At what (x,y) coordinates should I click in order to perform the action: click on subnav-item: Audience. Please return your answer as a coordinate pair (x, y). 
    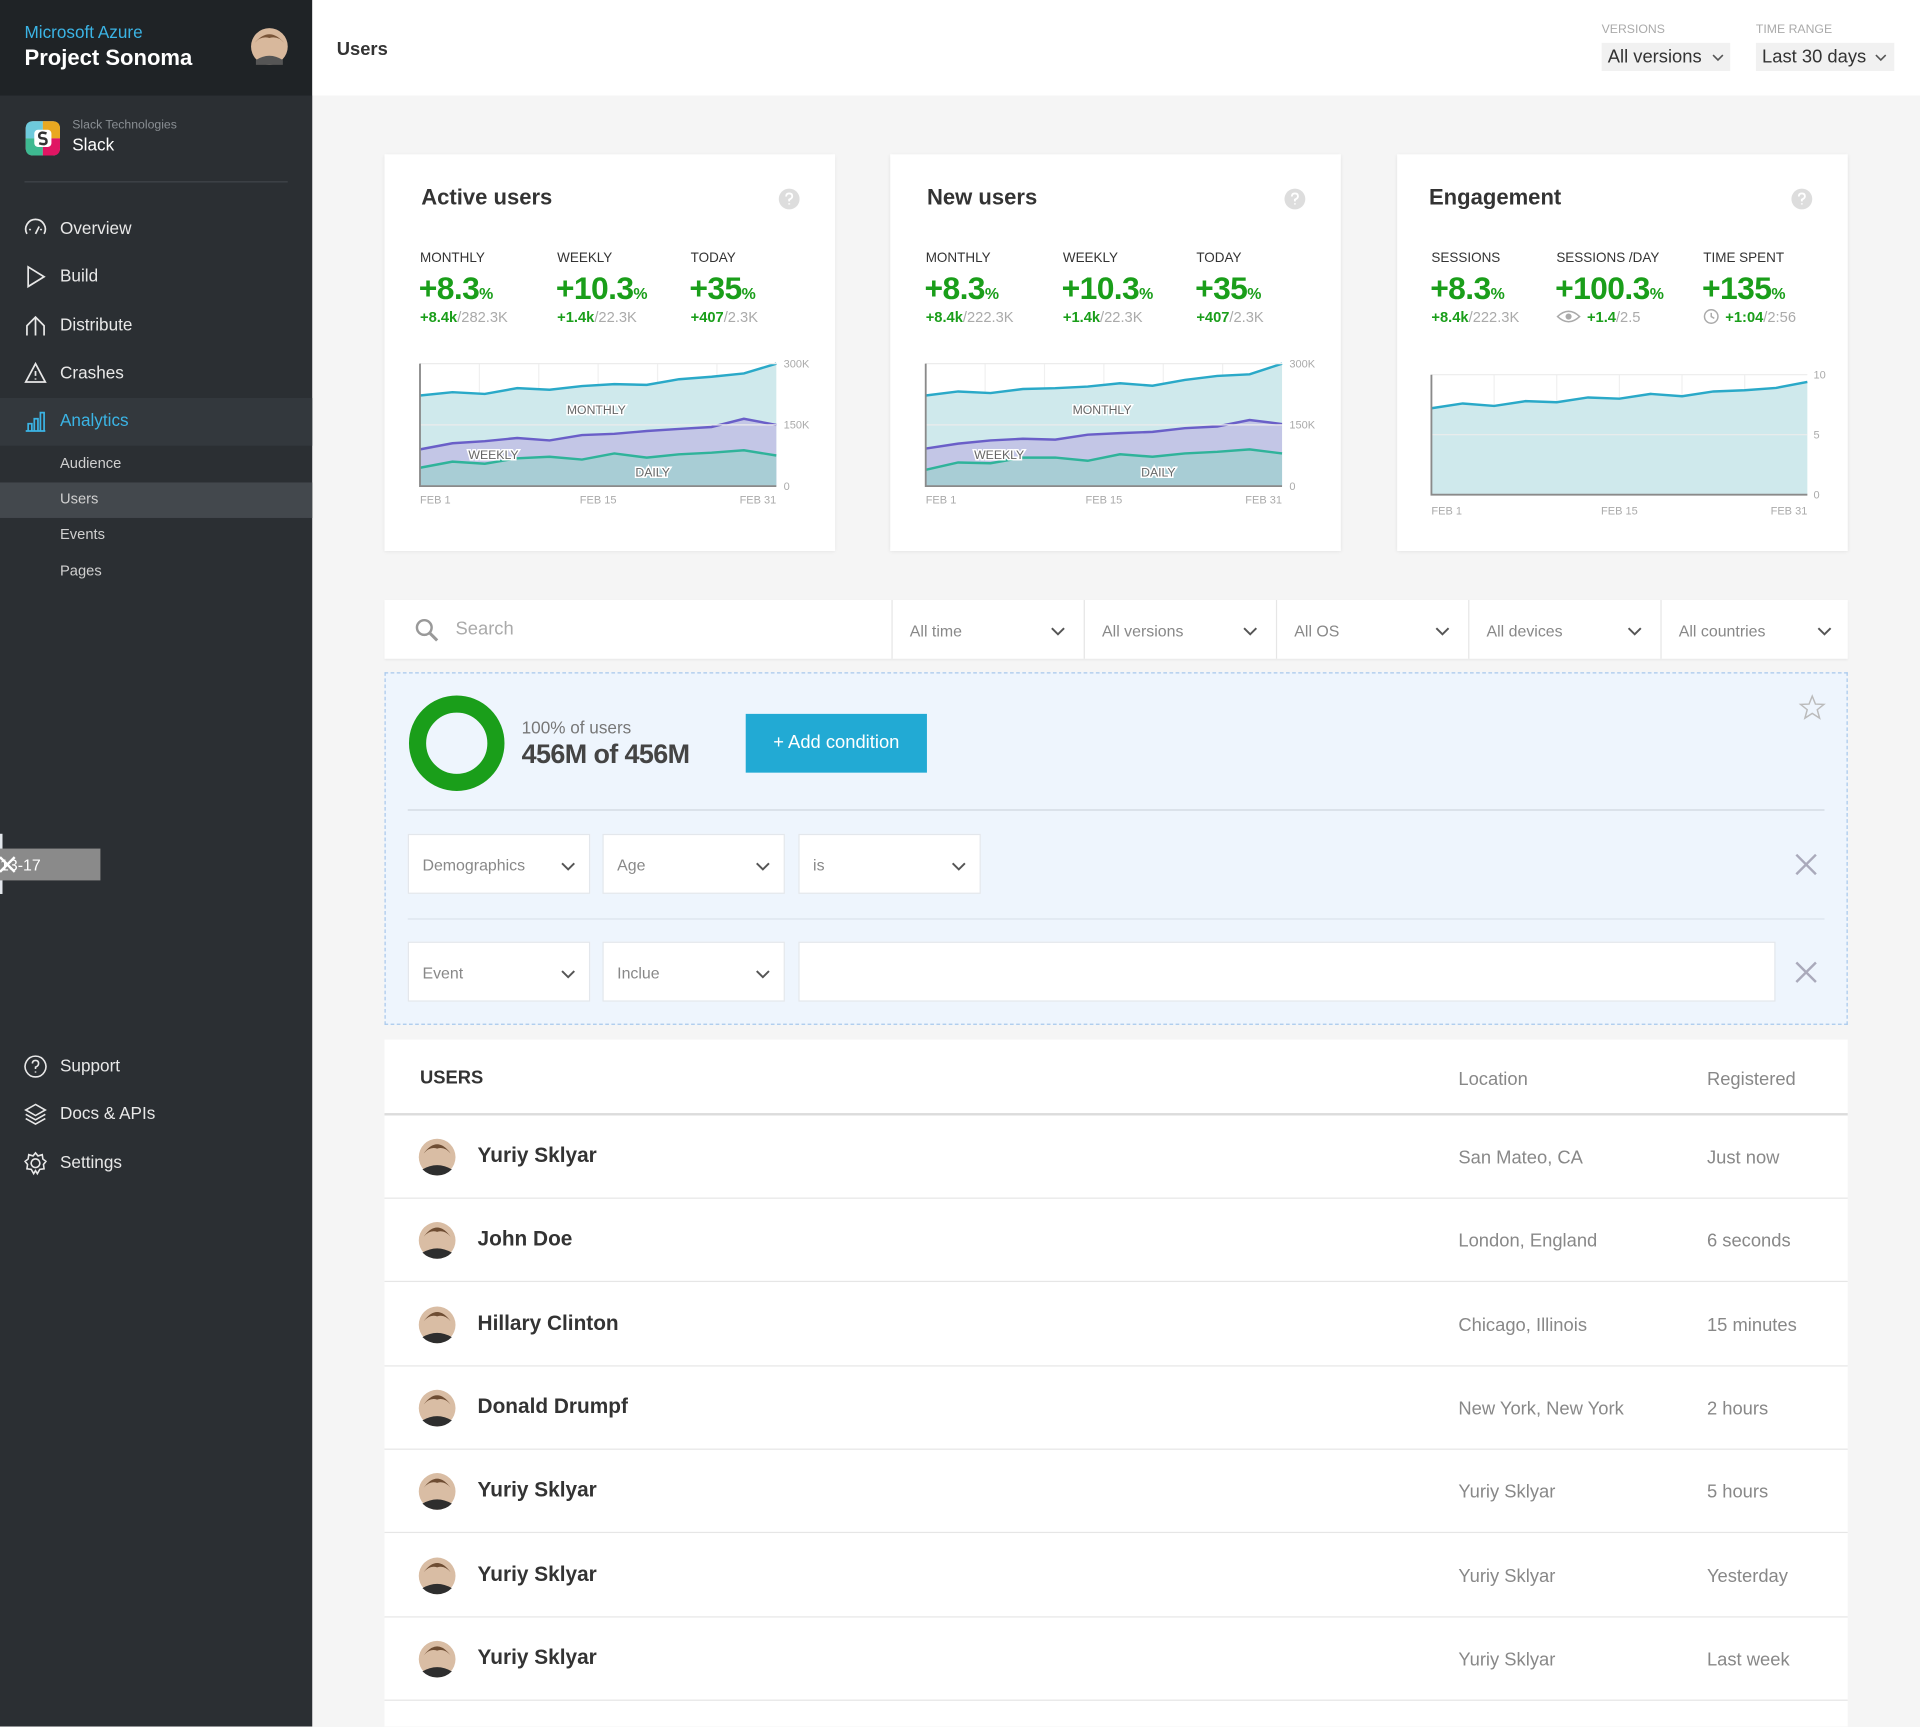
    Looking at the image, I should click on (91, 463).